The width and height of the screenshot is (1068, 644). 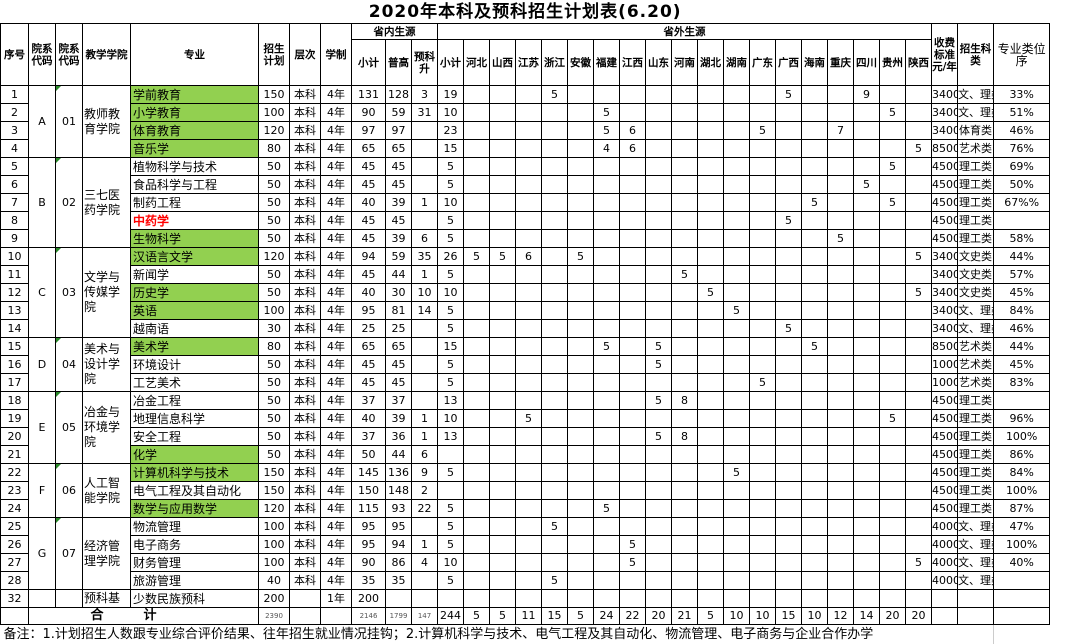 I want to click on college-name: 三七医药学院, so click(x=107, y=203).